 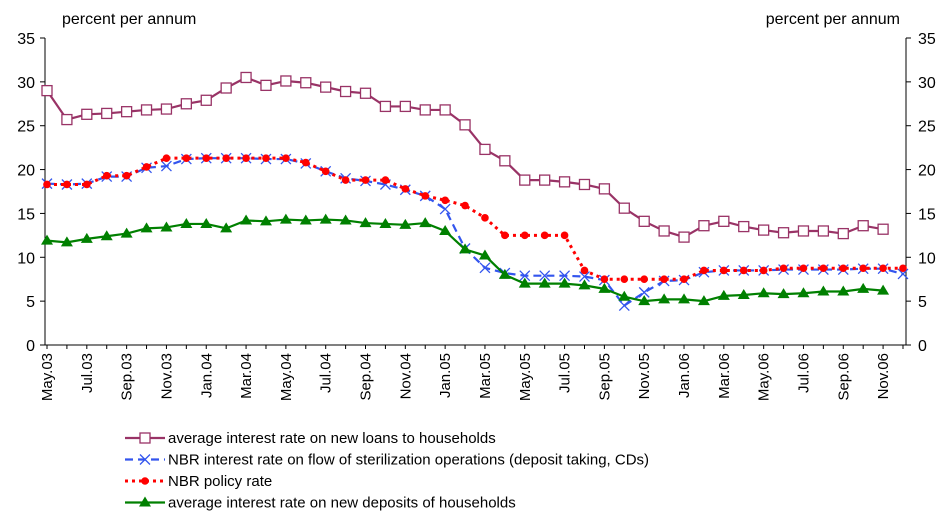 I want to click on x-tick-label: Jul.05, so click(x=565, y=373).